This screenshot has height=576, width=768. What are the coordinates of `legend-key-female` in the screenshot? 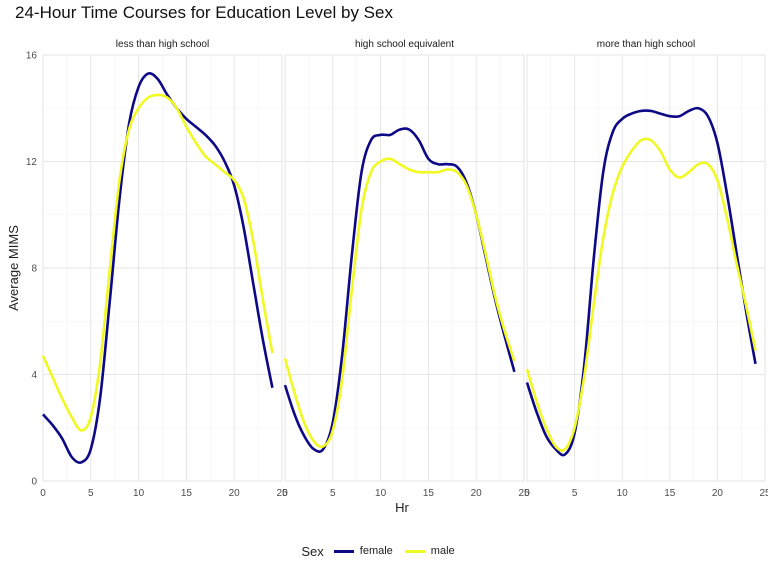 It's located at (343, 551).